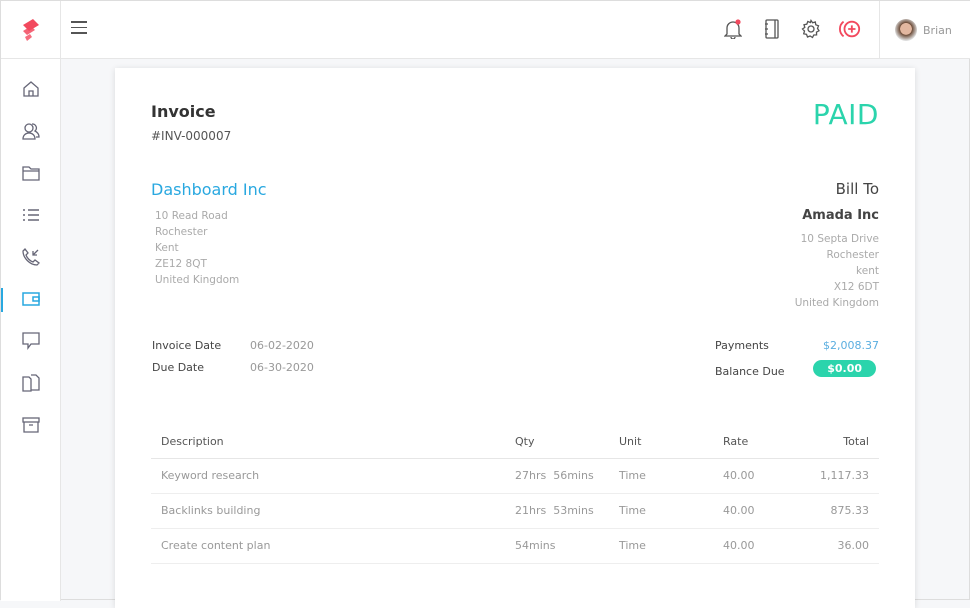 This screenshot has width=970, height=608. Describe the element at coordinates (841, 546) in the screenshot. I see `cell-total: 36.00` at that location.